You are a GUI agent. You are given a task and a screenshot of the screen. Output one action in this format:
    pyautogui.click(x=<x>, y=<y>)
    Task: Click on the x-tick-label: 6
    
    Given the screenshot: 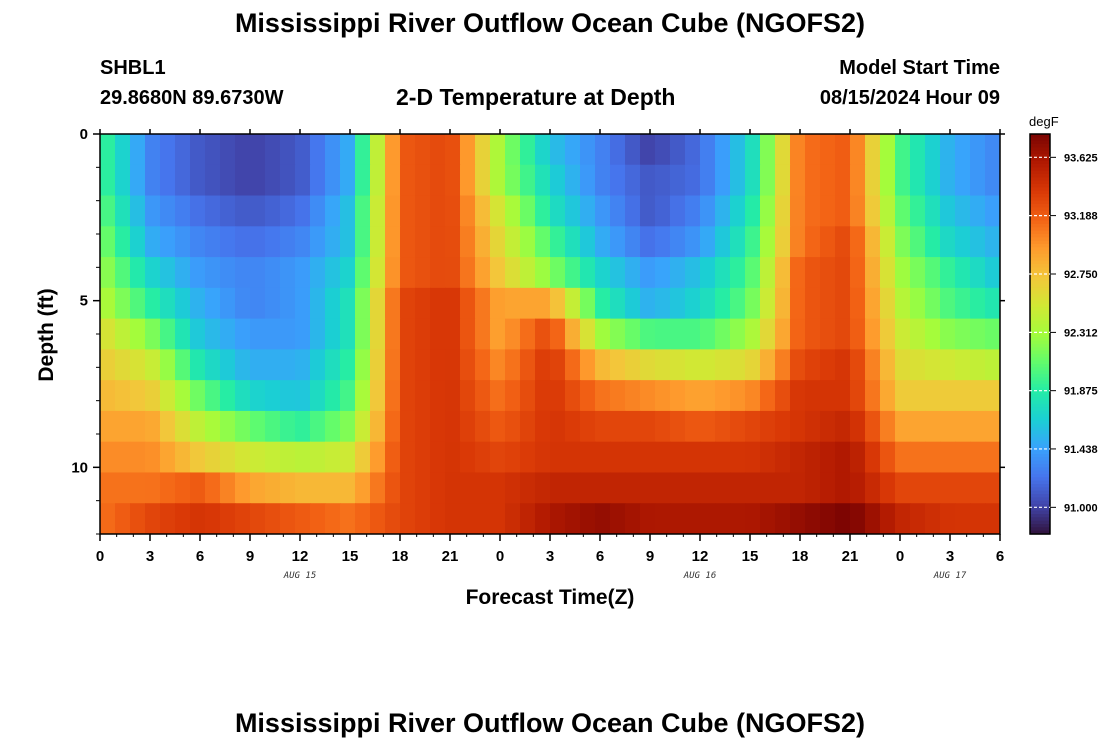 What is the action you would take?
    pyautogui.click(x=200, y=556)
    